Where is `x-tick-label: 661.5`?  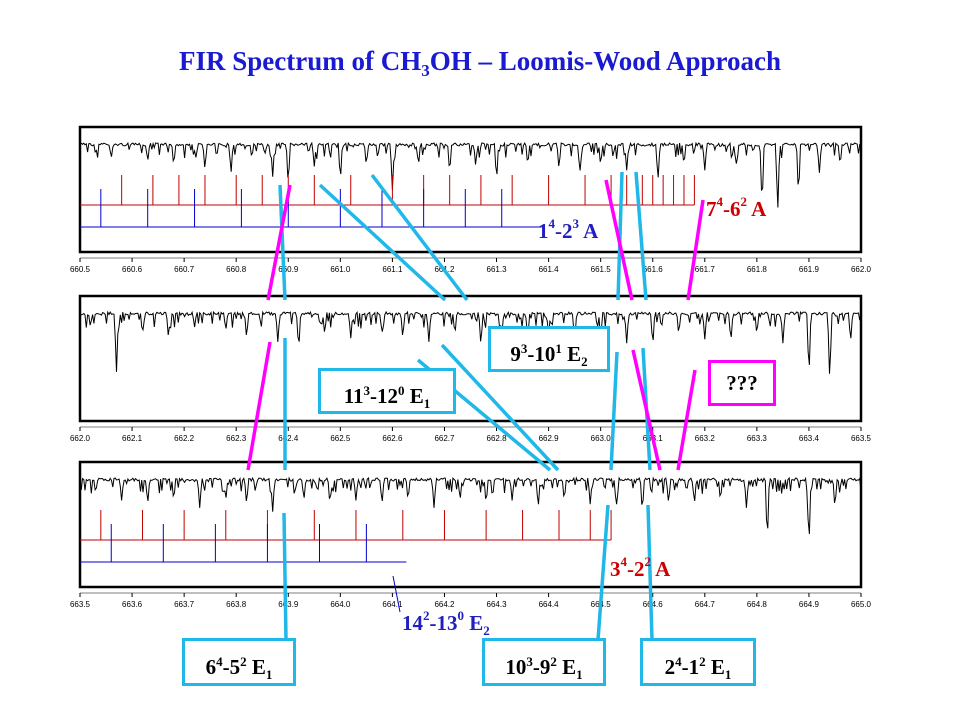 x-tick-label: 661.5 is located at coordinates (601, 269).